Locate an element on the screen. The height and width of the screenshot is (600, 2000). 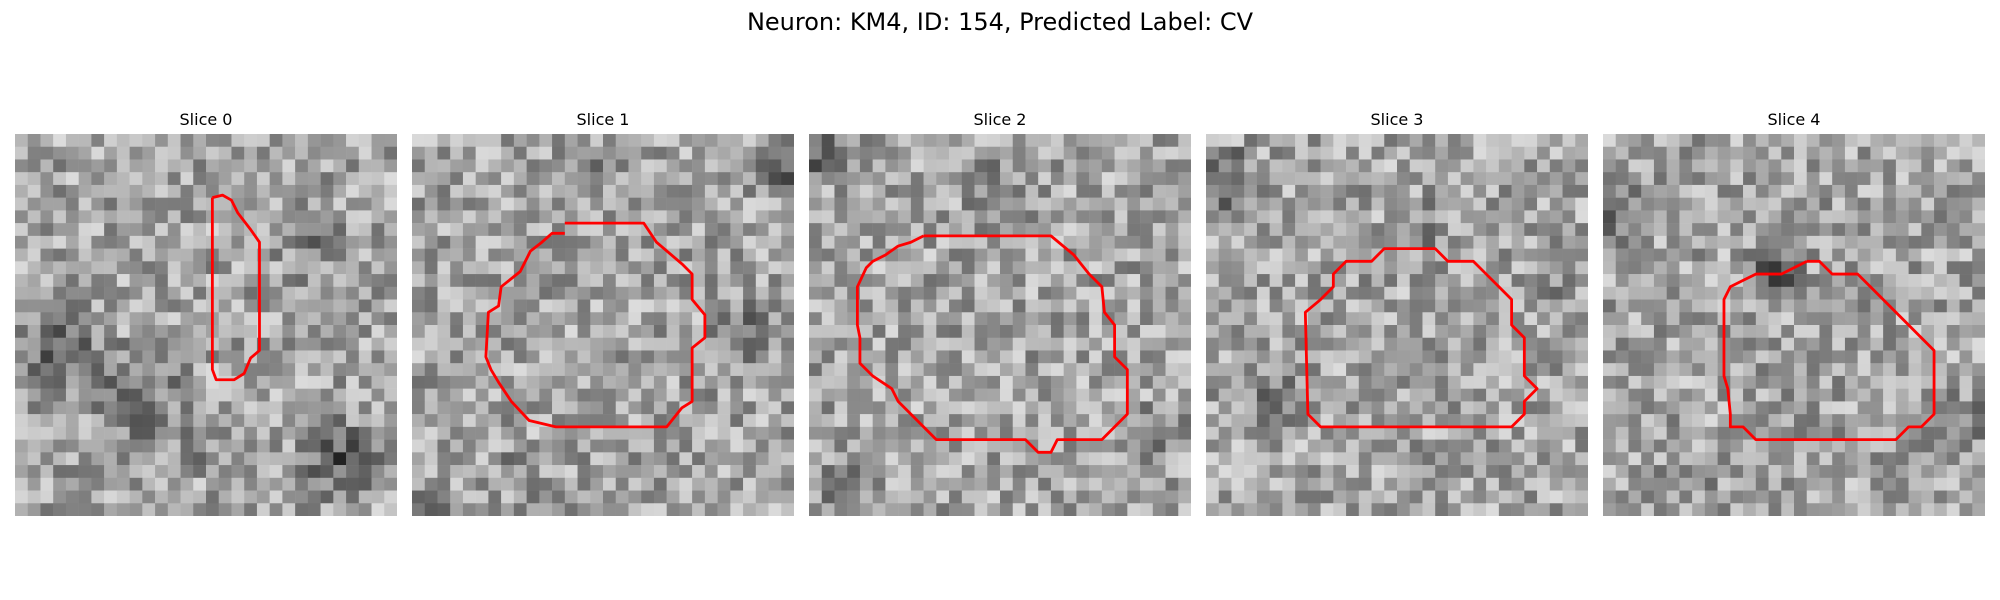
slice-title-1: Slice 1 is located at coordinates (603, 119).